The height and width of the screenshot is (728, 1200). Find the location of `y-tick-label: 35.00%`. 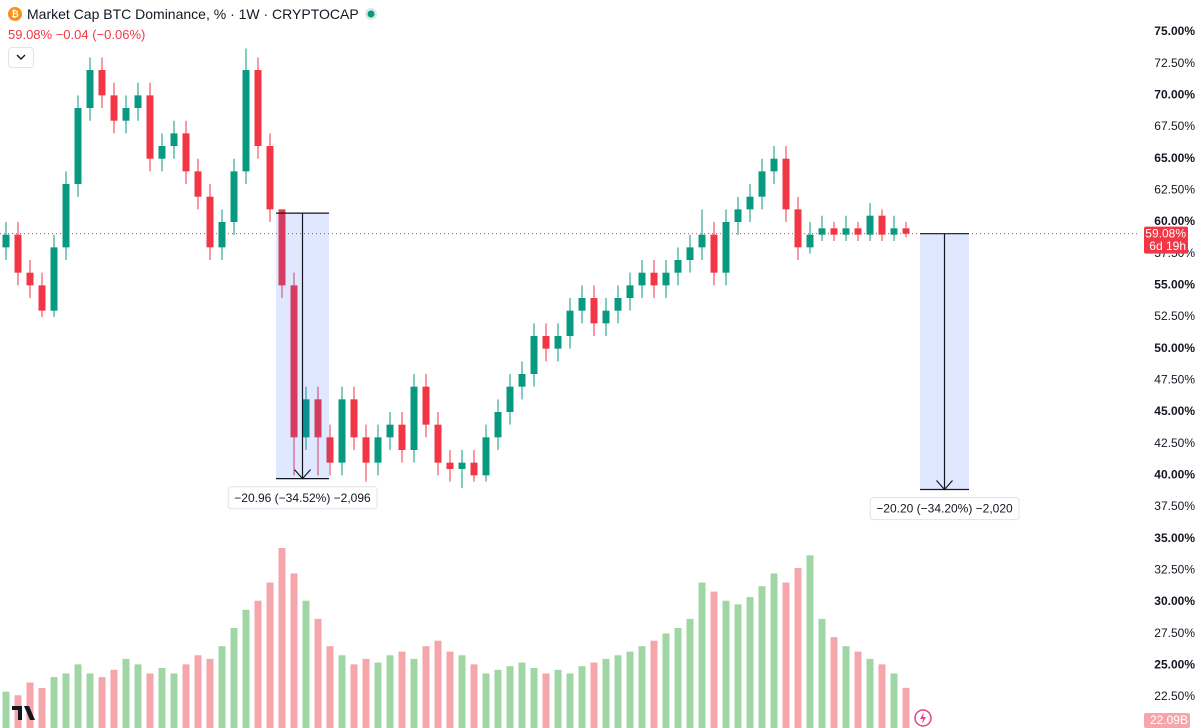

y-tick-label: 35.00% is located at coordinates (1174, 538).